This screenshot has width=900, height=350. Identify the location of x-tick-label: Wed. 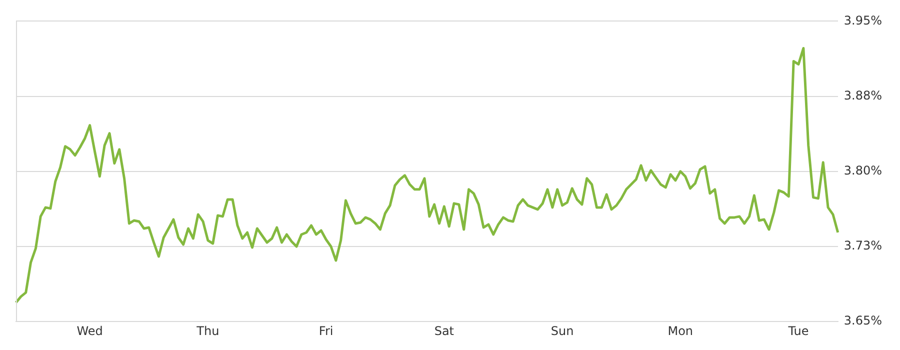
(89, 331).